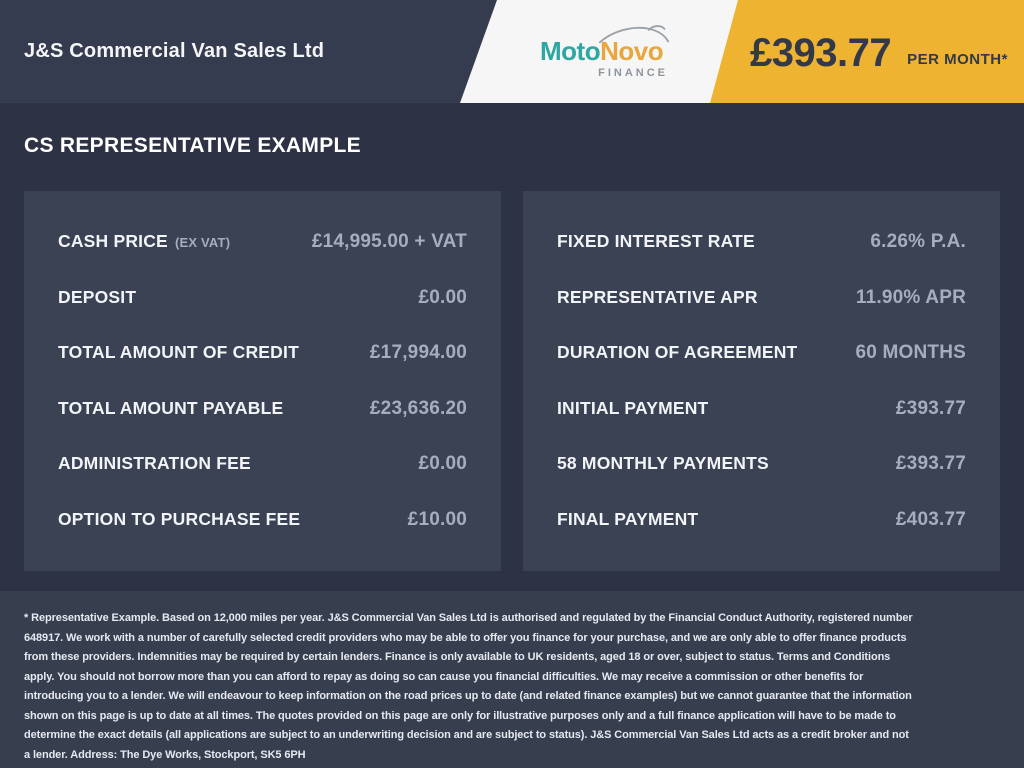 The width and height of the screenshot is (1024, 768). Describe the element at coordinates (171, 407) in the screenshot. I see `finance-row-label-text: TOTAL AMOUNT PAYABLE` at that location.